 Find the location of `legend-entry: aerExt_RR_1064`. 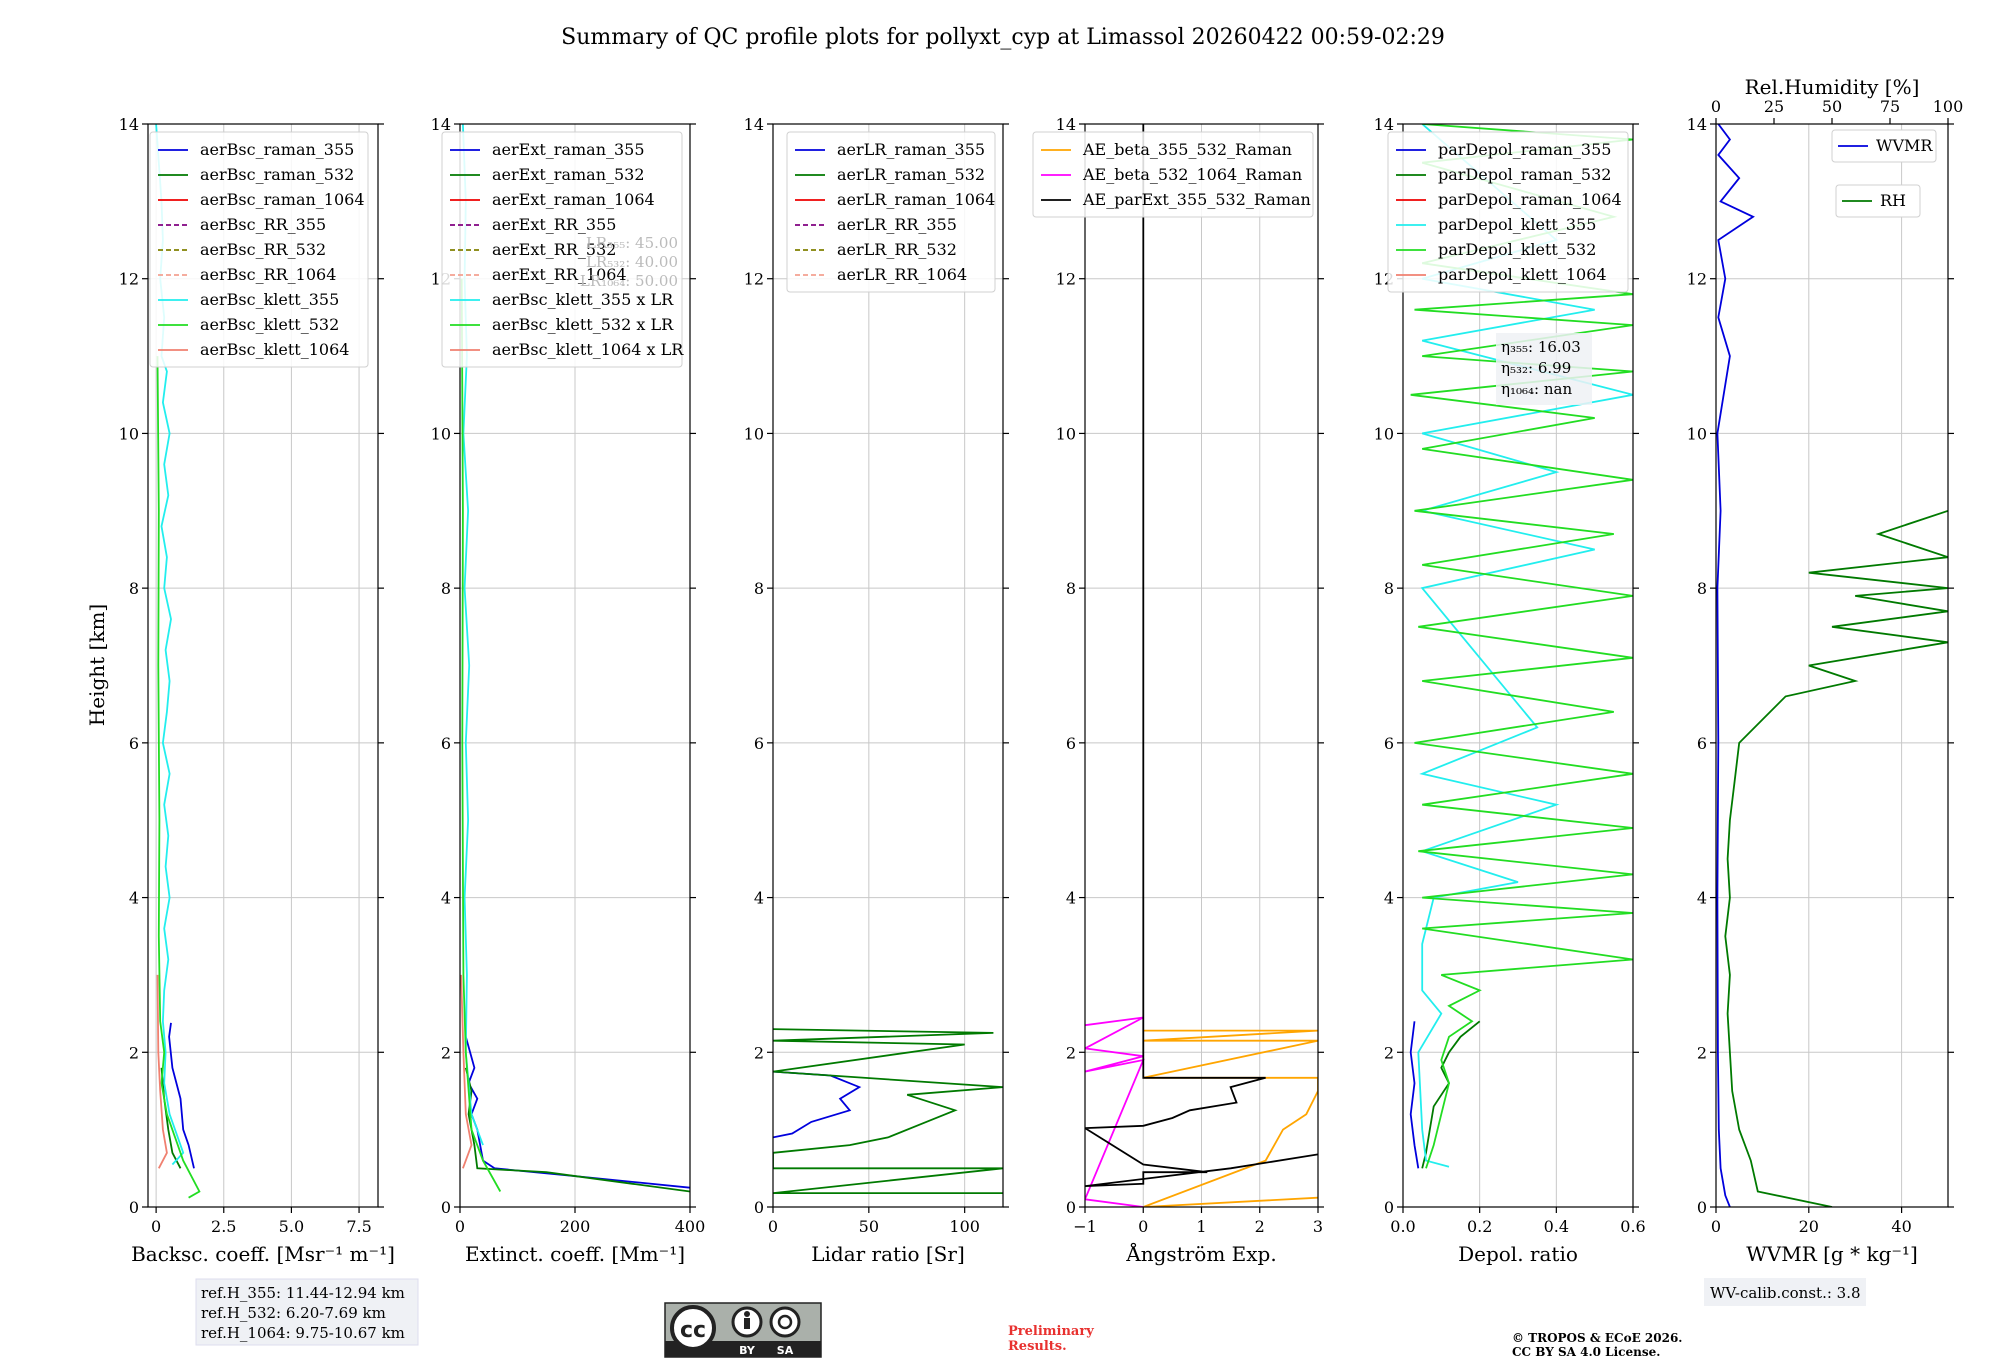

legend-entry: aerExt_RR_1064 is located at coordinates (559, 274).